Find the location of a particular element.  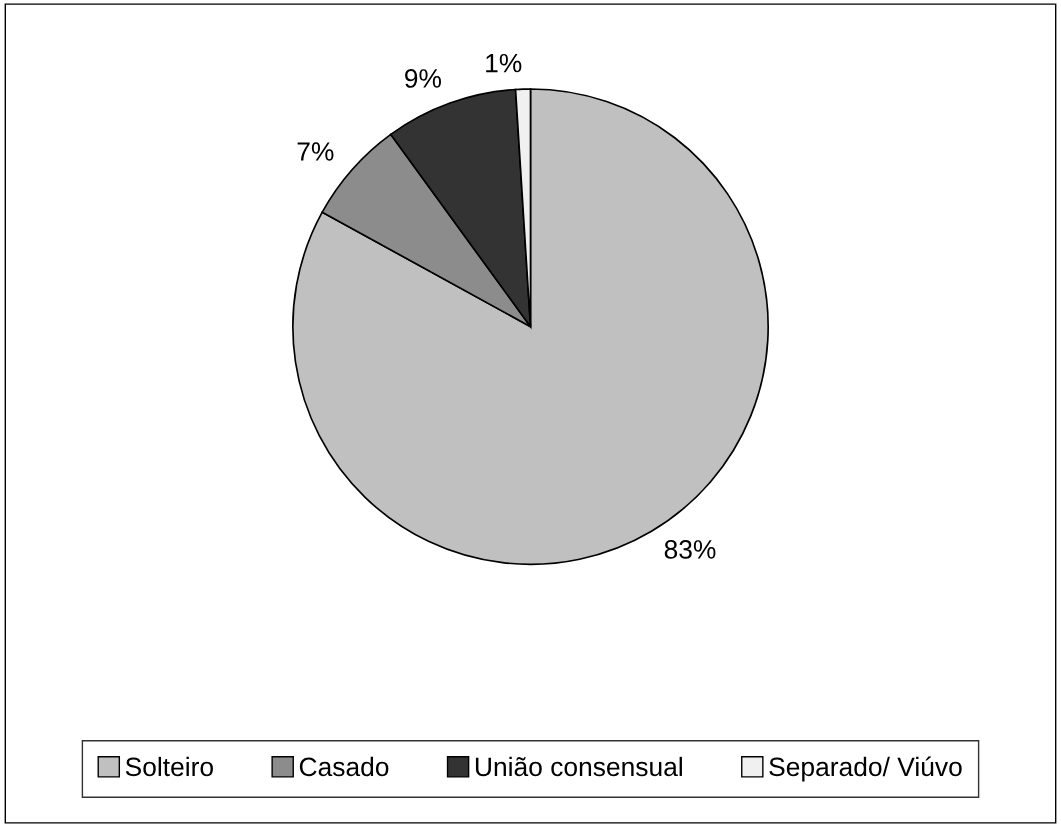

legend-label: Separado/ Viúvo is located at coordinates (865, 769).